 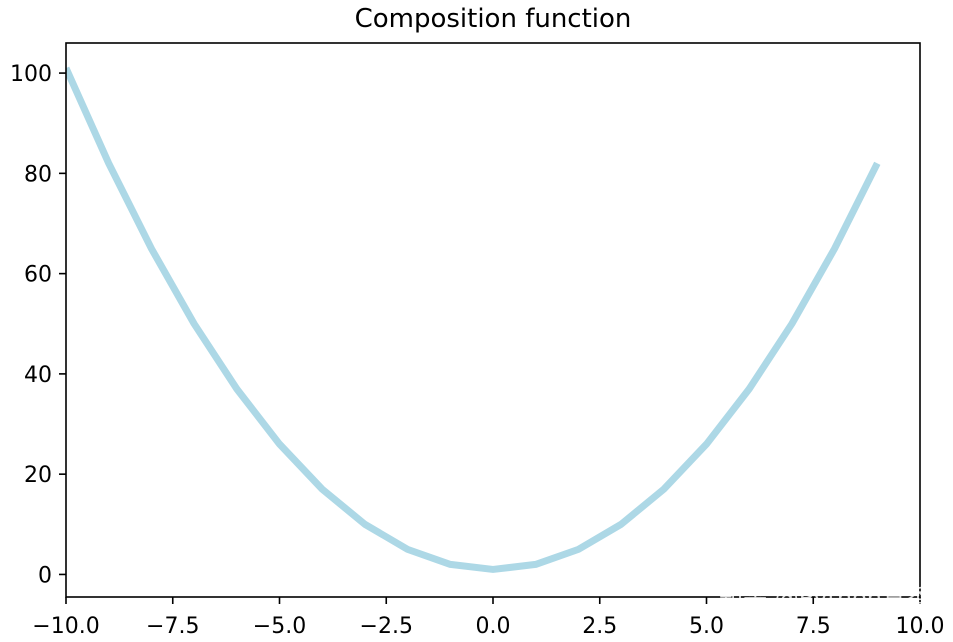 What do you see at coordinates (920, 626) in the screenshot?
I see `x-tick-label: 10.0` at bounding box center [920, 626].